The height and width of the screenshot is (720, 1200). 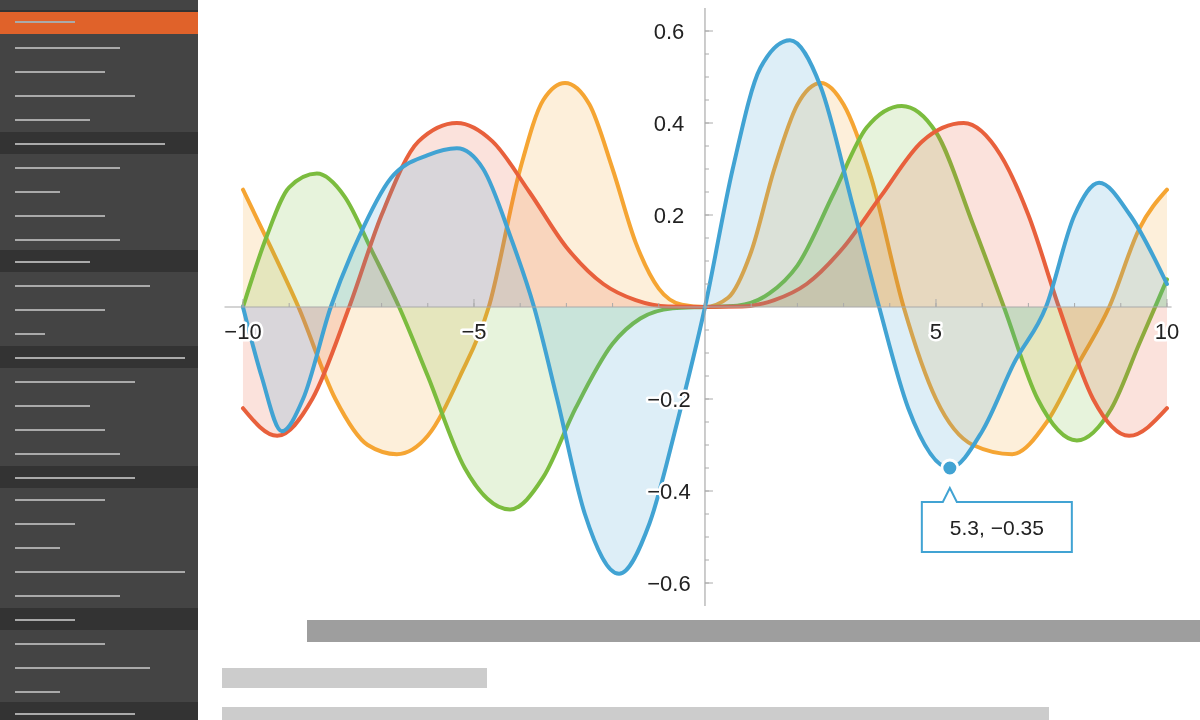 I want to click on y-tick-label: 0.4, so click(x=669, y=123).